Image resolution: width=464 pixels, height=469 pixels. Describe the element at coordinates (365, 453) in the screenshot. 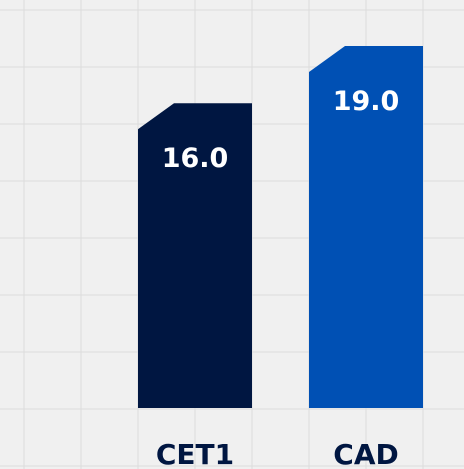

I see `x-tick-label: CAD` at that location.